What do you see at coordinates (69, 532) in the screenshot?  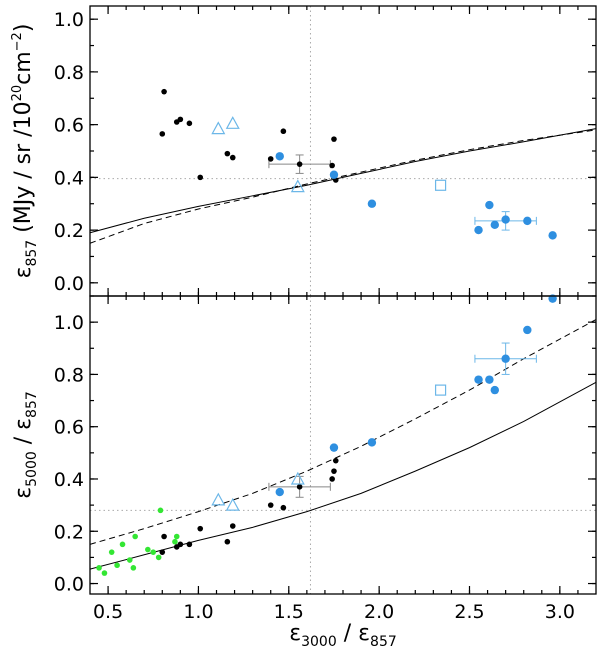 I see `bottom-ytick-label-1: 0.2` at bounding box center [69, 532].